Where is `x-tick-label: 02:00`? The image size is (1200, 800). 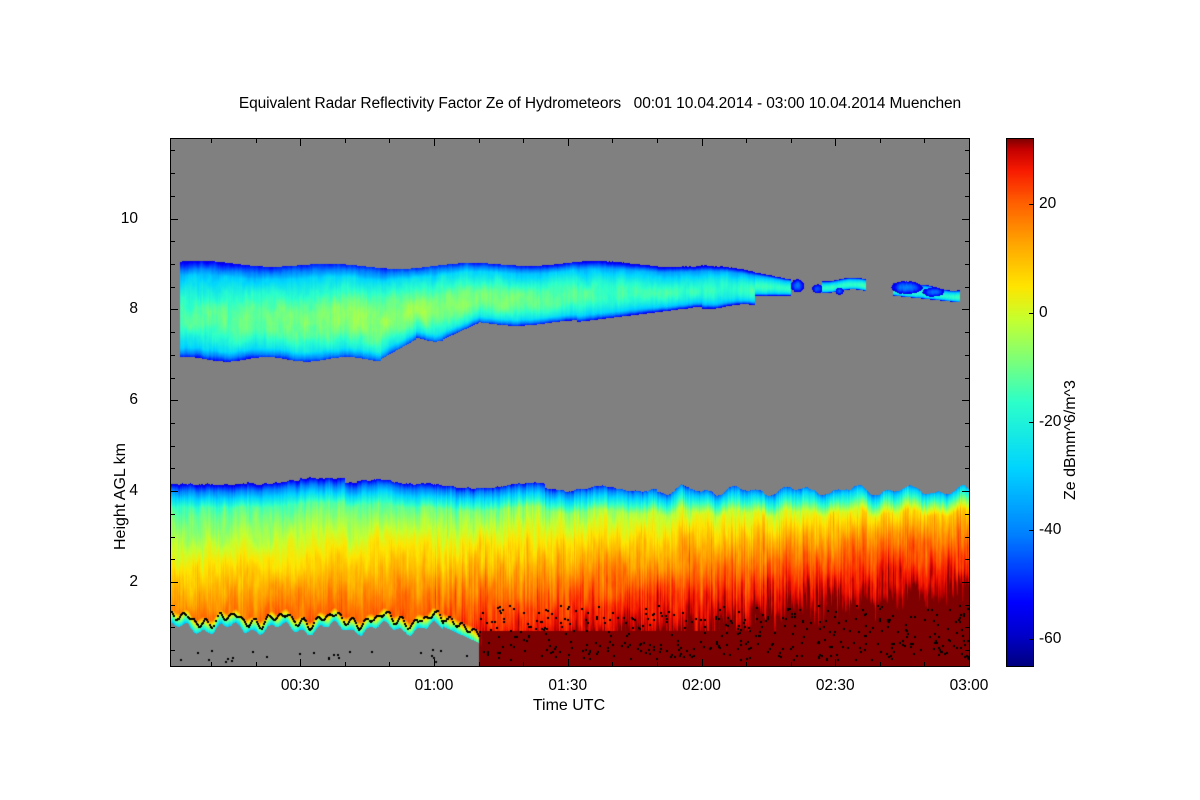 x-tick-label: 02:00 is located at coordinates (701, 685).